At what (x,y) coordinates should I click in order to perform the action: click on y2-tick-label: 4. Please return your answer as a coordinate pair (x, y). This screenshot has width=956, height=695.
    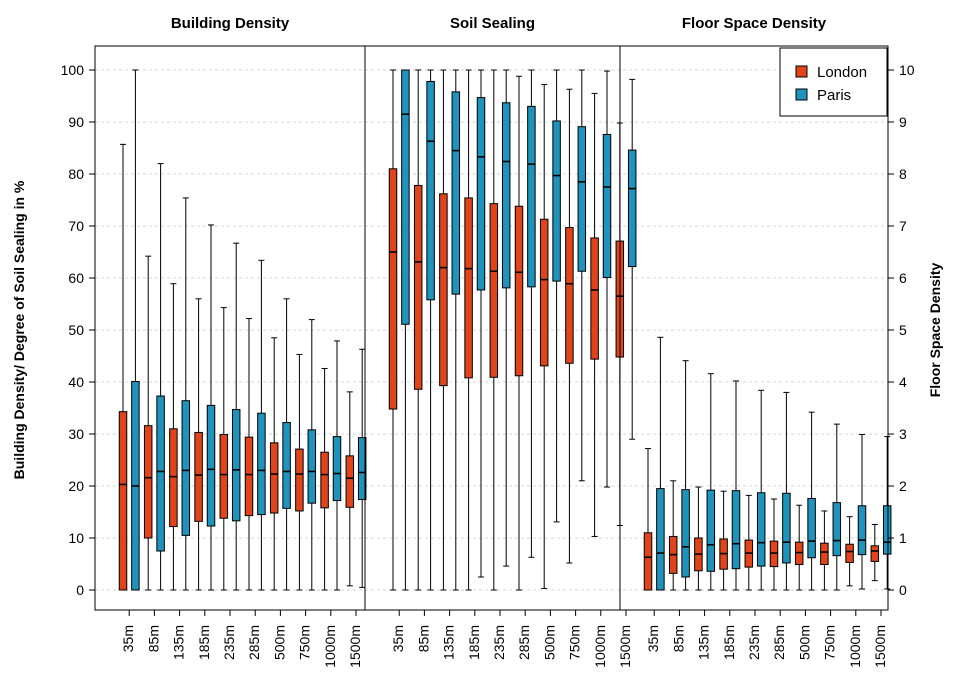
    Looking at the image, I should click on (903, 382).